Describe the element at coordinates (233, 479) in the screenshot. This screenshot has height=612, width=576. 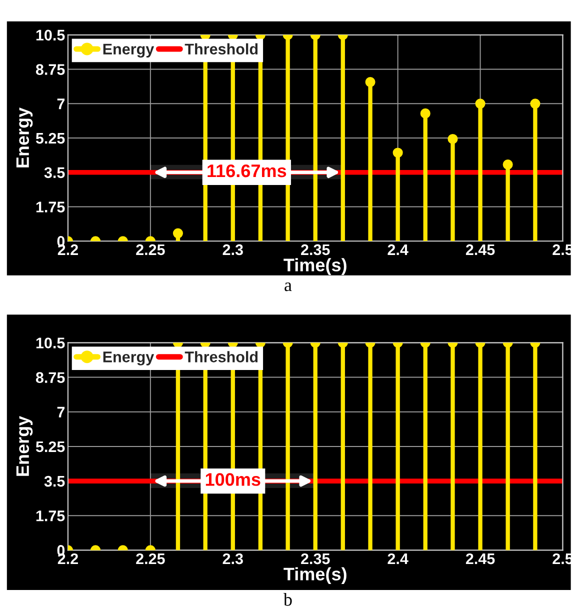
I see `band-label: 100ms` at that location.